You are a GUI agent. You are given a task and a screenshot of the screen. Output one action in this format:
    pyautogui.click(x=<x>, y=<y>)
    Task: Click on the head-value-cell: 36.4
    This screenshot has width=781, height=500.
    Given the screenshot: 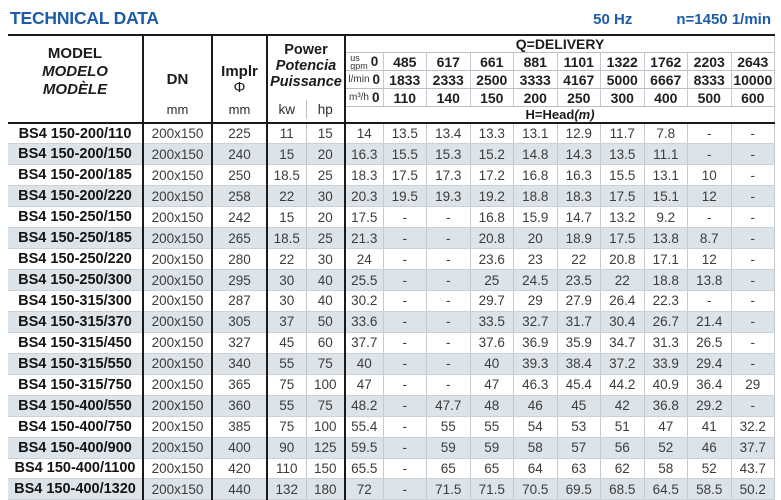 What is the action you would take?
    pyautogui.click(x=709, y=385)
    